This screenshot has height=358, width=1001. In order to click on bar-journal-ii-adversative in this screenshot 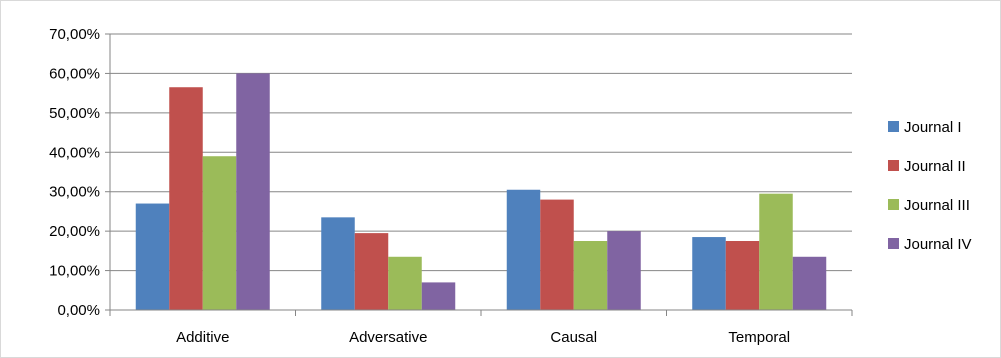, I will do `click(371, 271)`.